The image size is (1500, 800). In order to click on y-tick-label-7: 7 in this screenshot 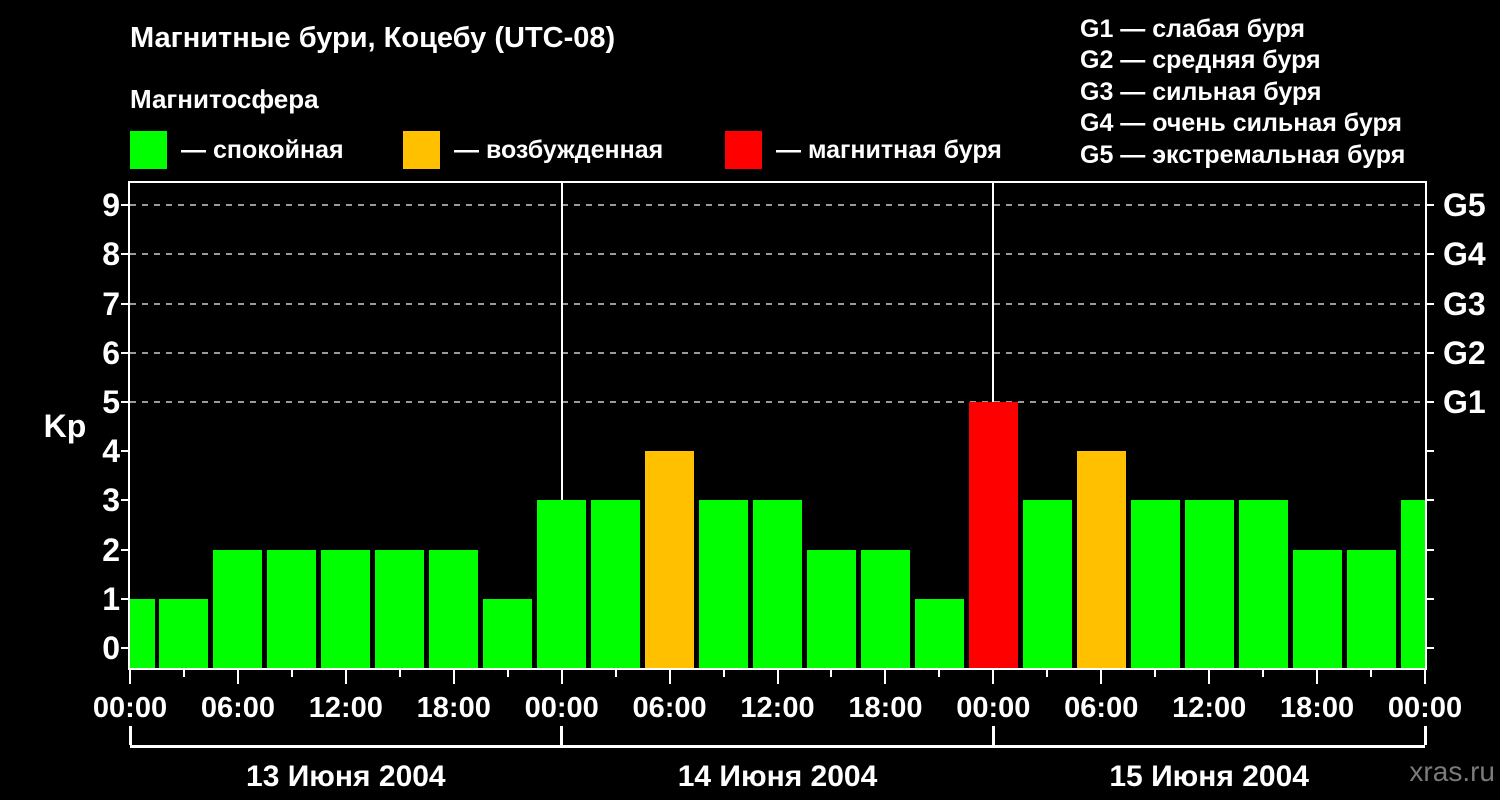, I will do `click(111, 303)`.